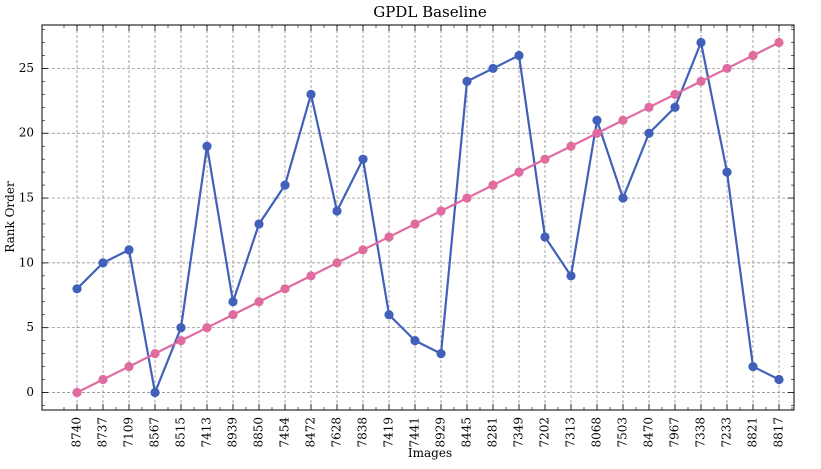  What do you see at coordinates (623, 432) in the screenshot?
I see `x-tick-label: 7503` at bounding box center [623, 432].